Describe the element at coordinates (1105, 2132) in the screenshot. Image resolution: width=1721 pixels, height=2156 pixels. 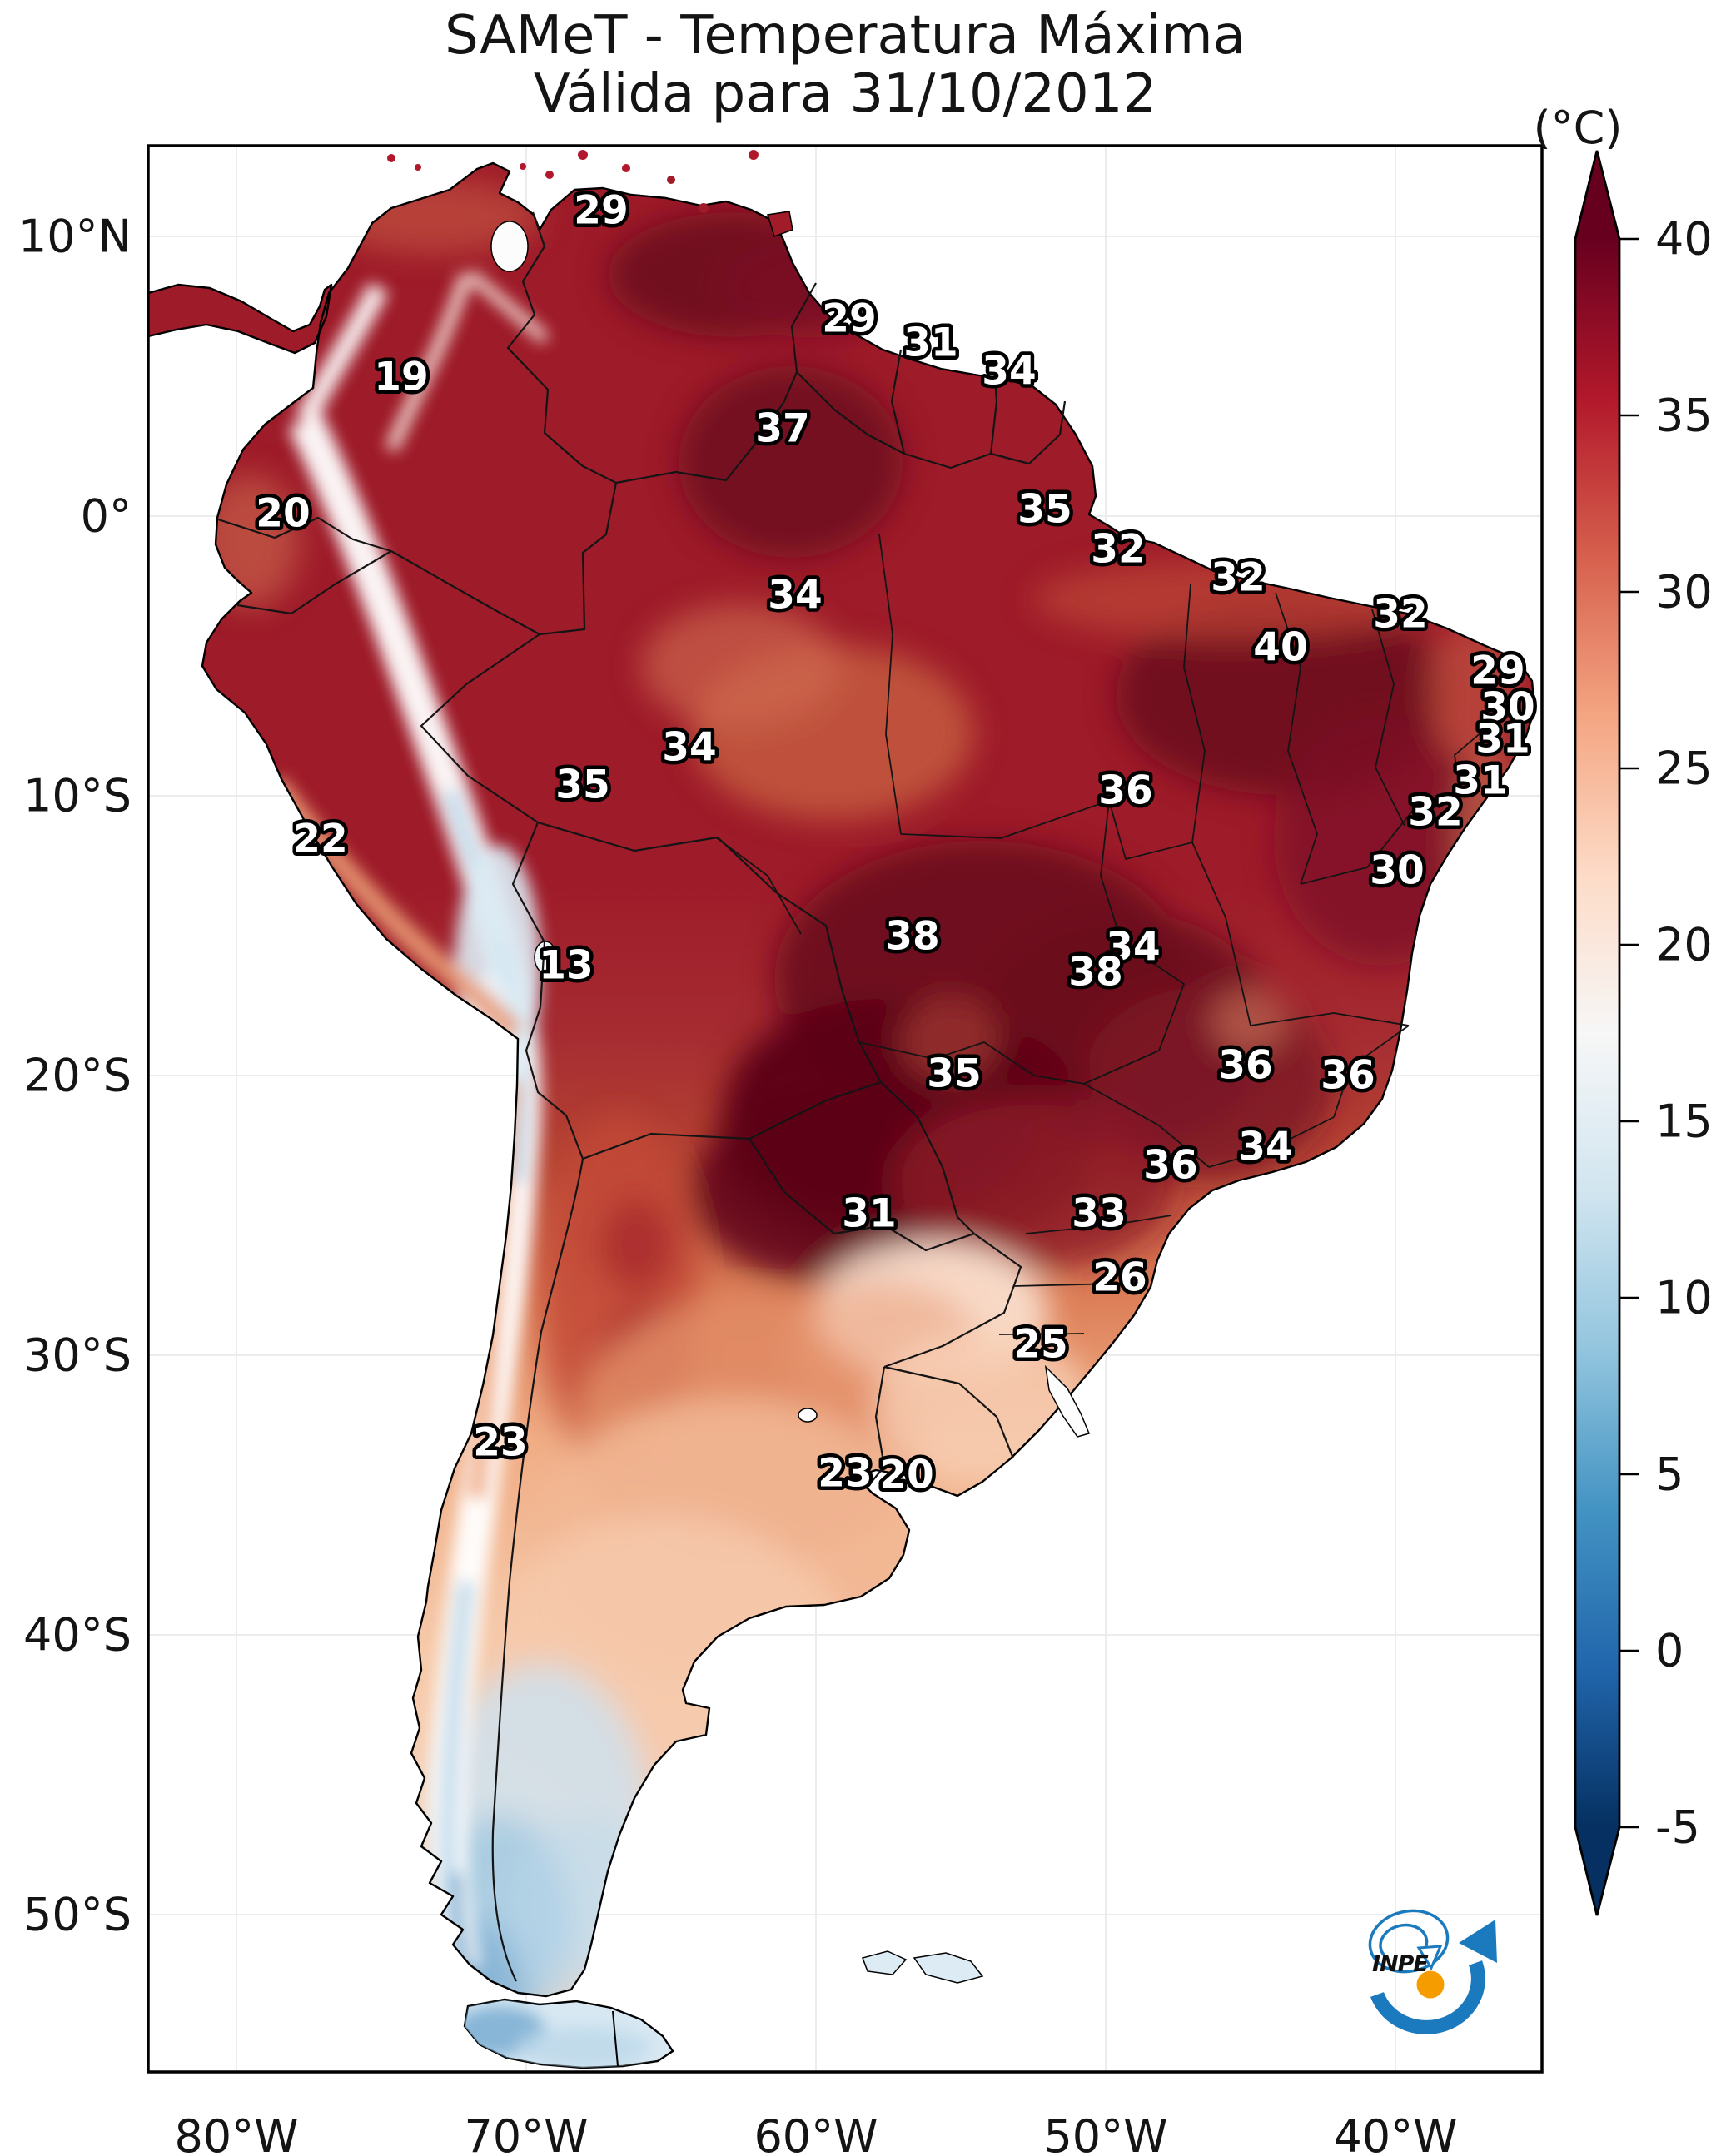
I see `lon-tick-label: 50°W` at that location.